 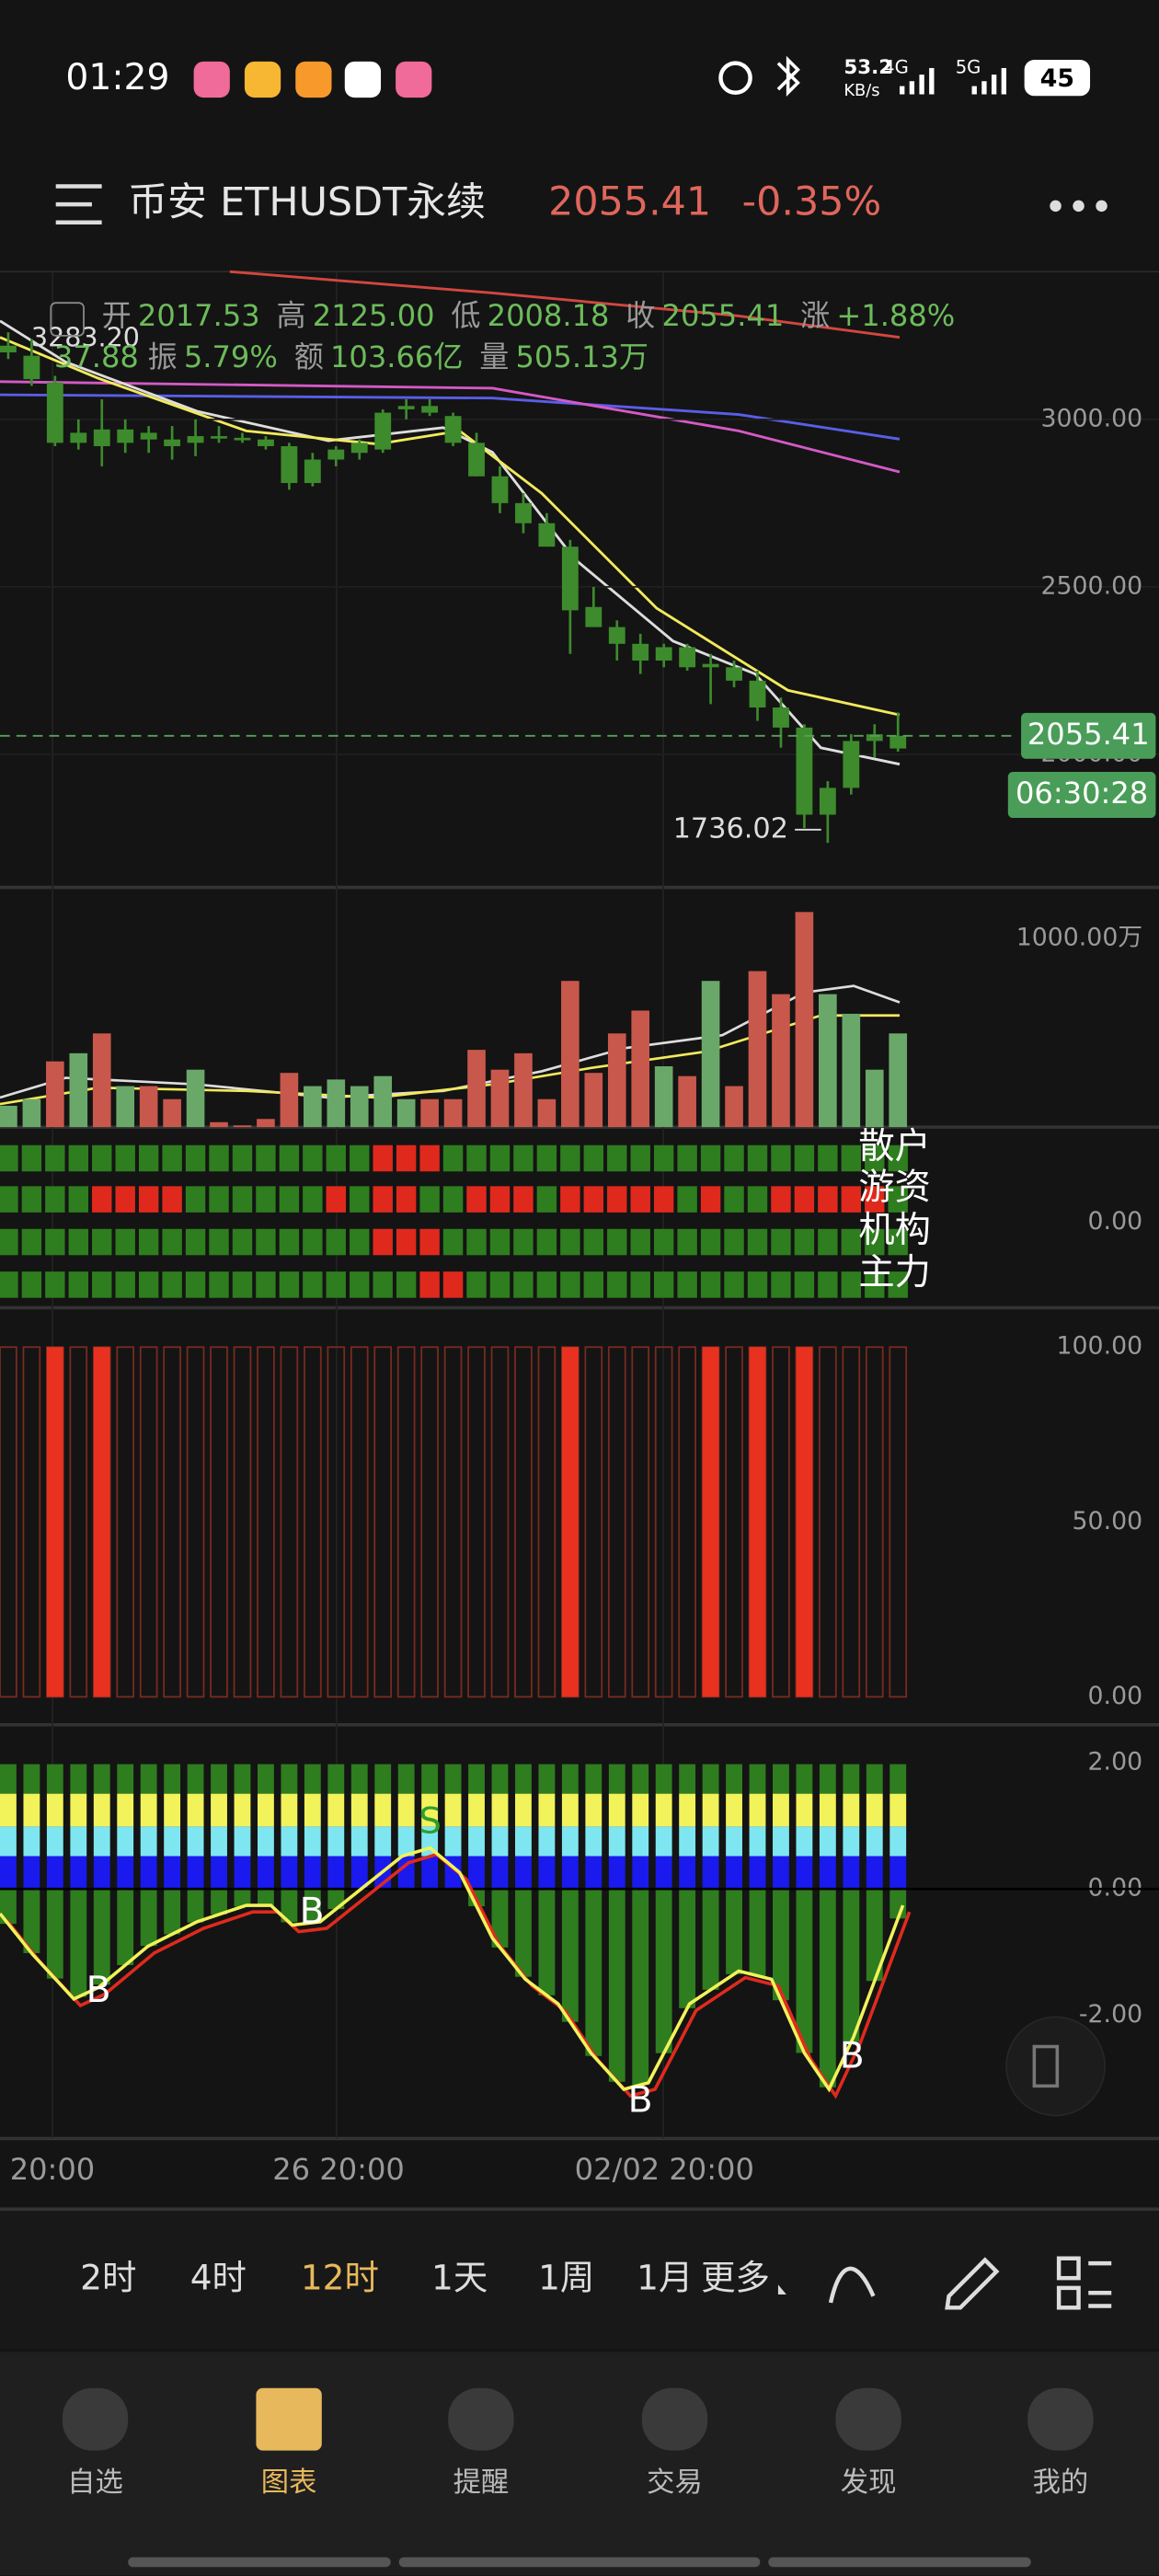 I want to click on menu-button, so click(x=78, y=204).